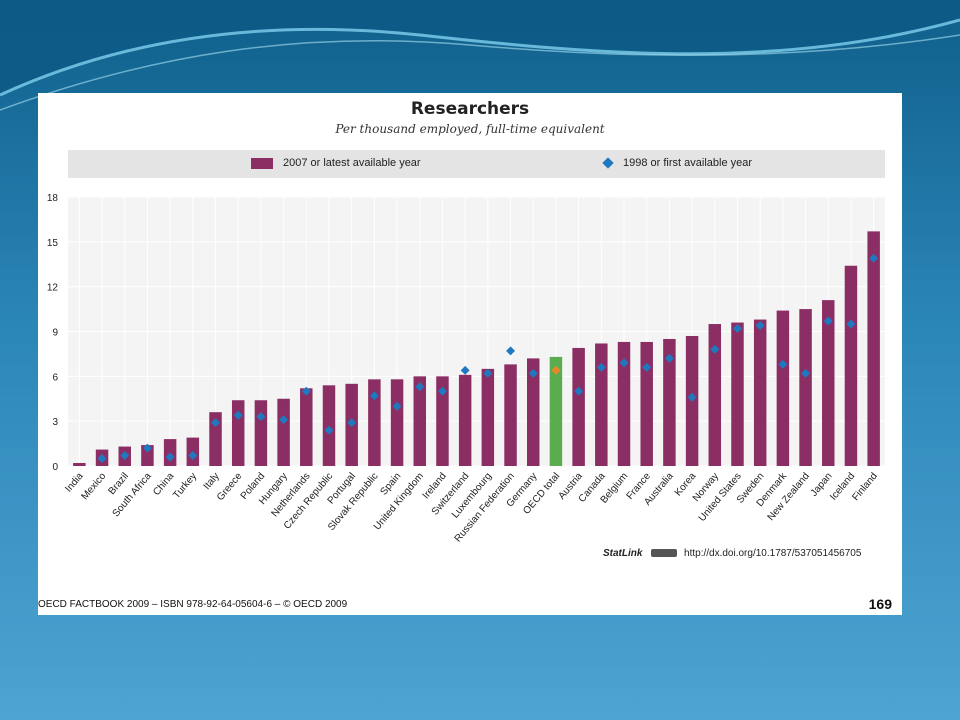 Image resolution: width=960 pixels, height=720 pixels. I want to click on marker-turkey, so click(193, 456).